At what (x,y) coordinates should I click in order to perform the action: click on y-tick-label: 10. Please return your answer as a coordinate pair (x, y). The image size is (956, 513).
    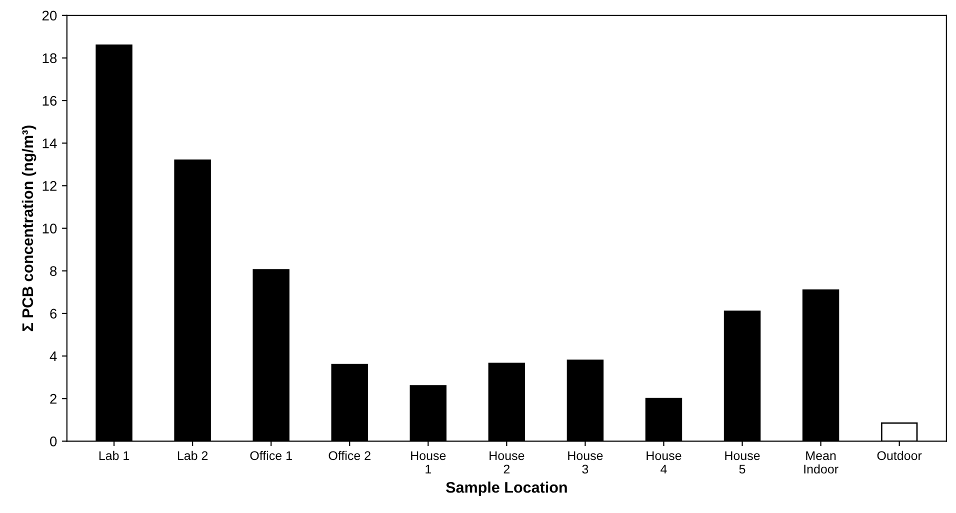
    Looking at the image, I should click on (49, 229).